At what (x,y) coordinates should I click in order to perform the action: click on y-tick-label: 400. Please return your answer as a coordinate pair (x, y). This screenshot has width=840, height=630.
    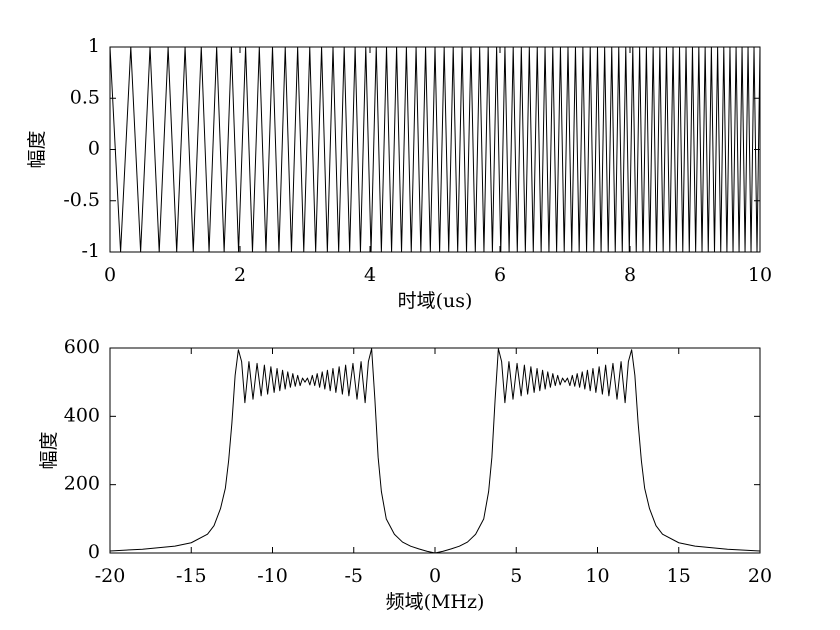
    Looking at the image, I should click on (82, 415).